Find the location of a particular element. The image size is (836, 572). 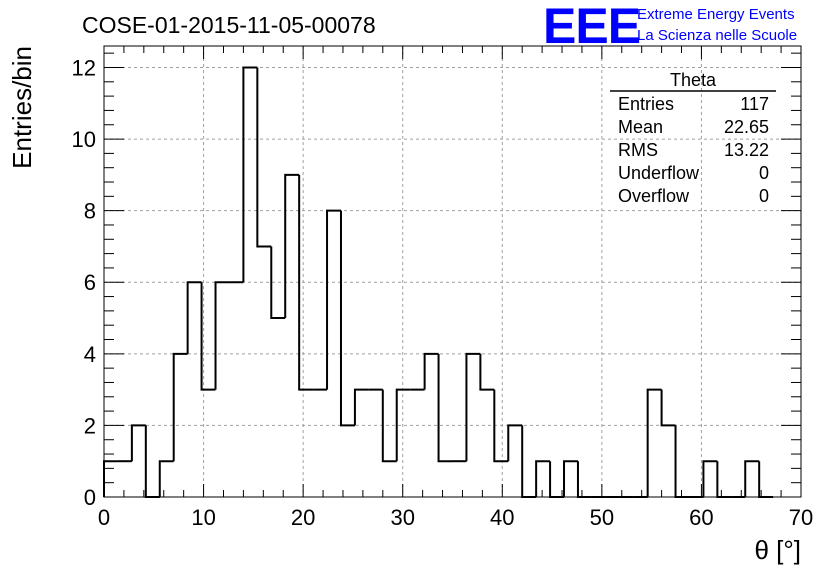

logo-line-2: La Scienza nelle Scuole is located at coordinates (717, 35).